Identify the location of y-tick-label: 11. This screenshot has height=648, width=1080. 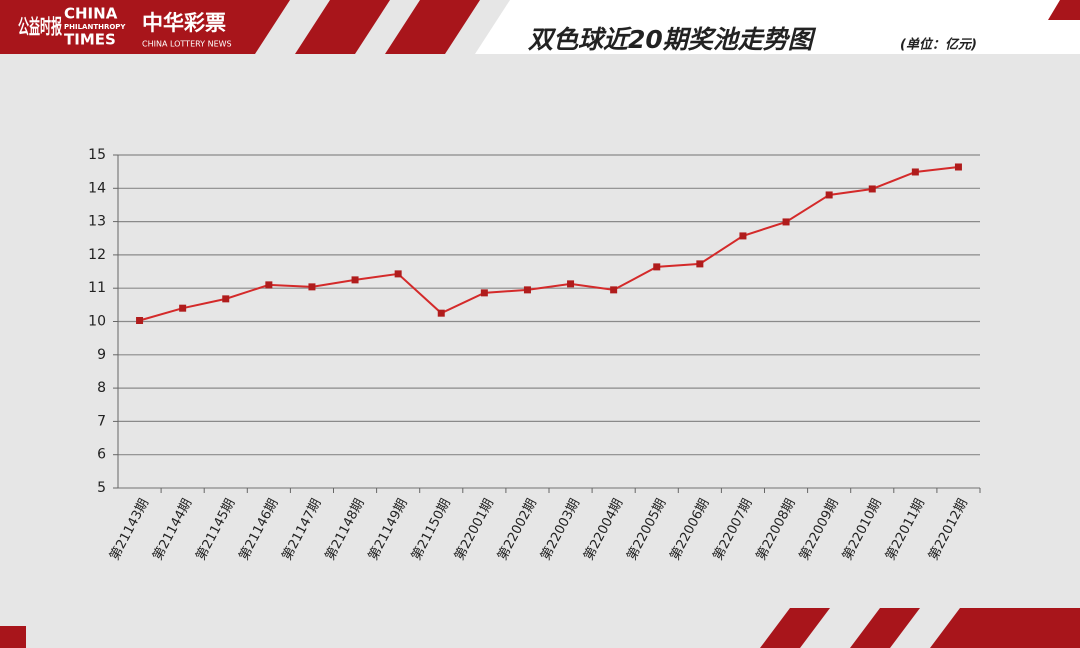
(97, 288).